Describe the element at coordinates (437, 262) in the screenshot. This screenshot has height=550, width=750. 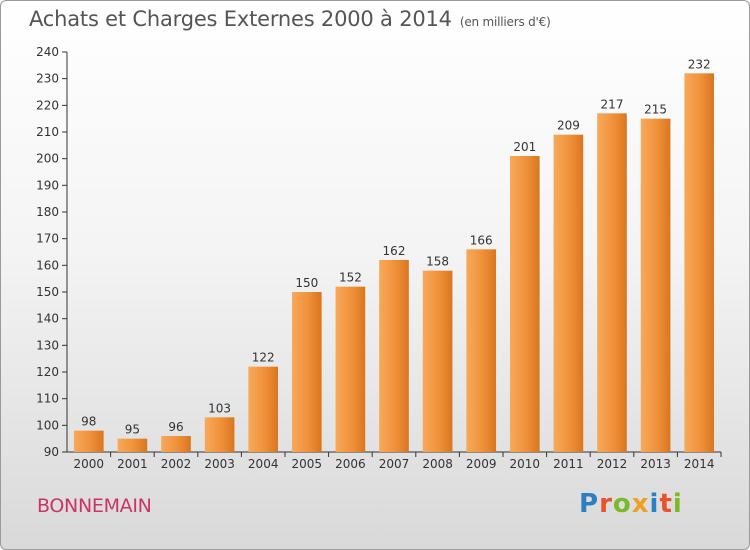
I see `data-label: 158` at that location.